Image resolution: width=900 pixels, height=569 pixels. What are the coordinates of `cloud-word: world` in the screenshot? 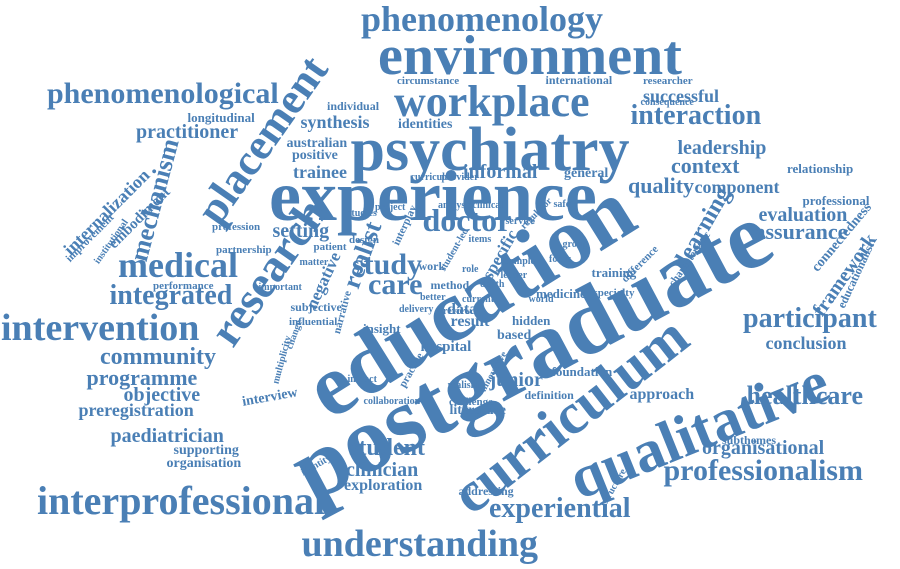 It's located at (541, 299).